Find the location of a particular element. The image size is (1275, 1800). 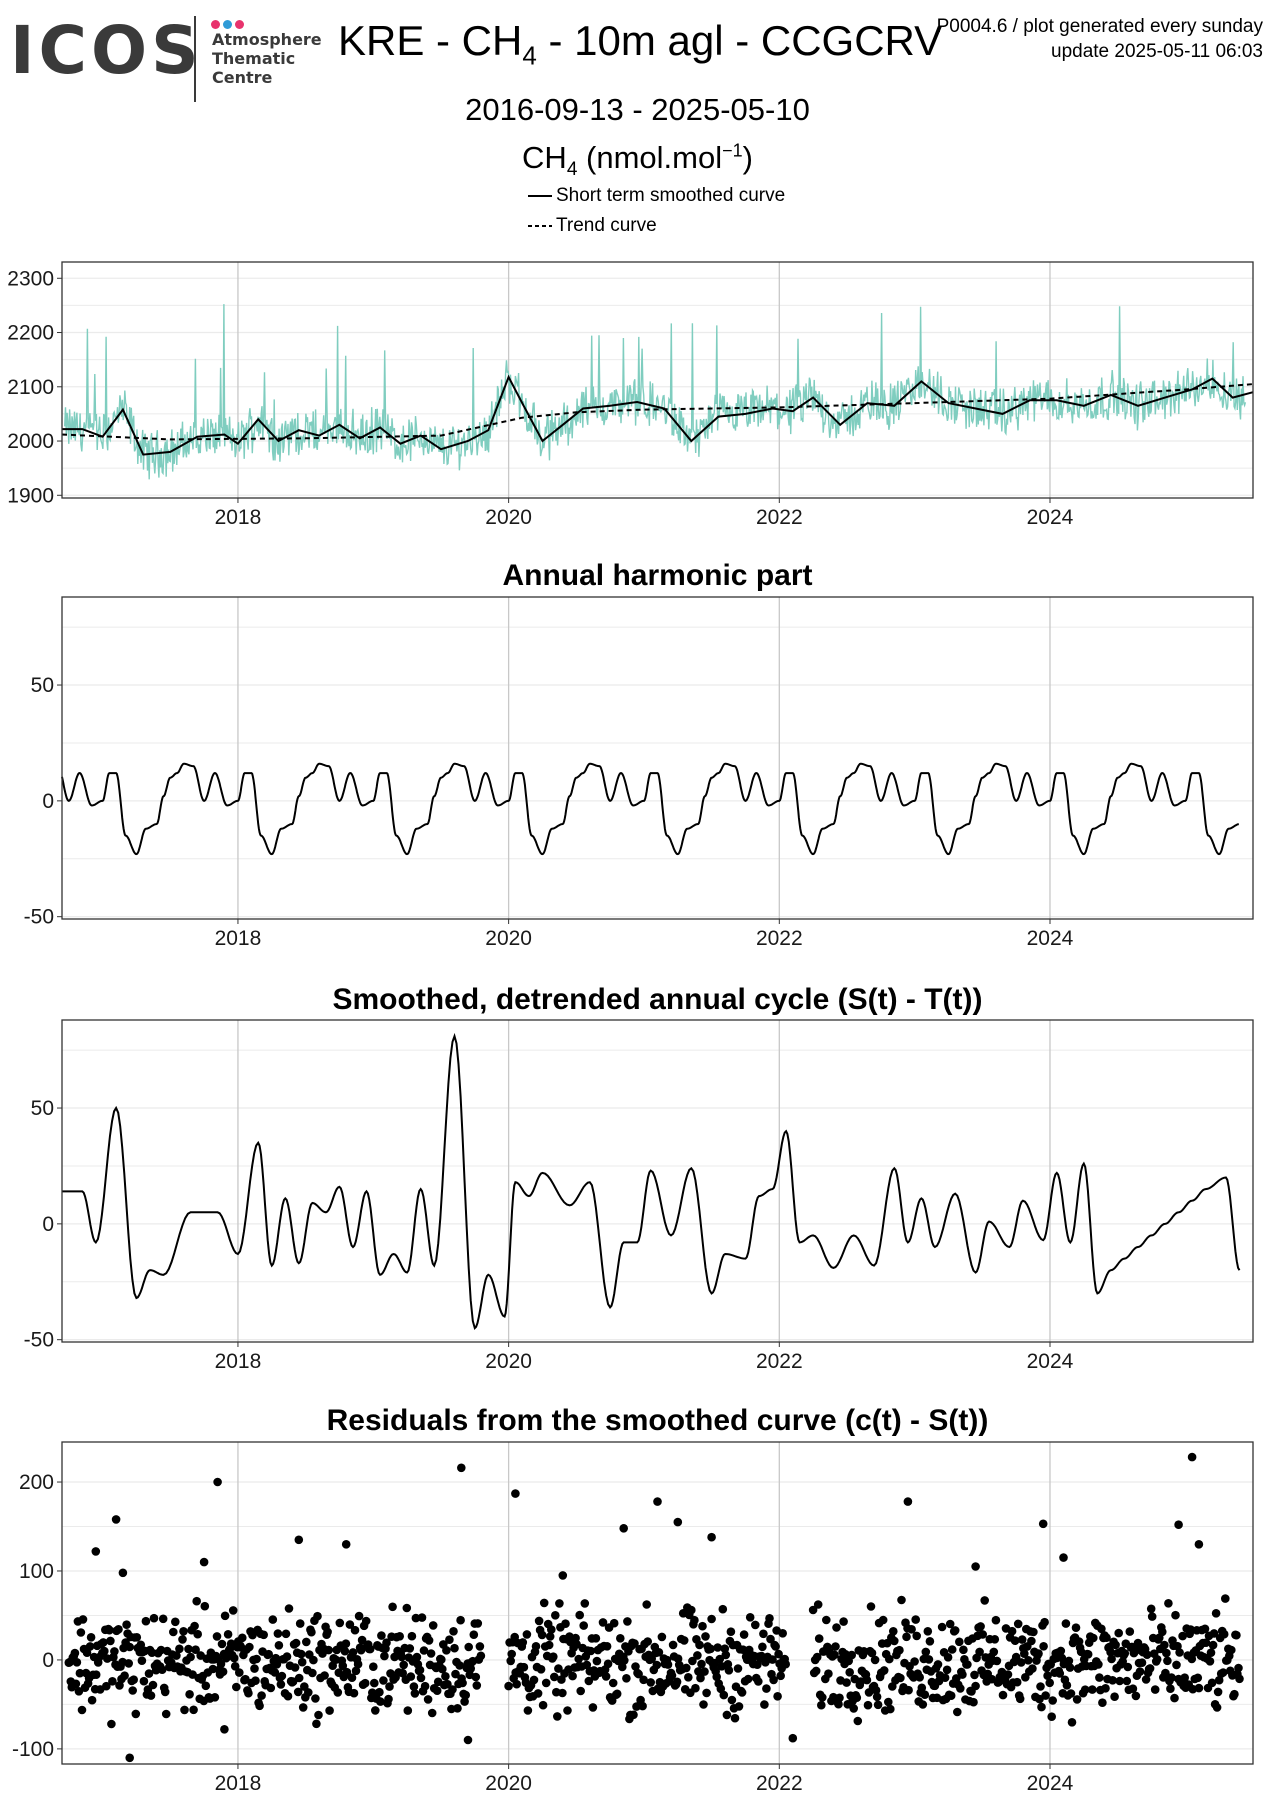

panel-concentration: 1900 2000 2100 2200 2300 2018 2020 2022 2024 is located at coordinates (630, 395).